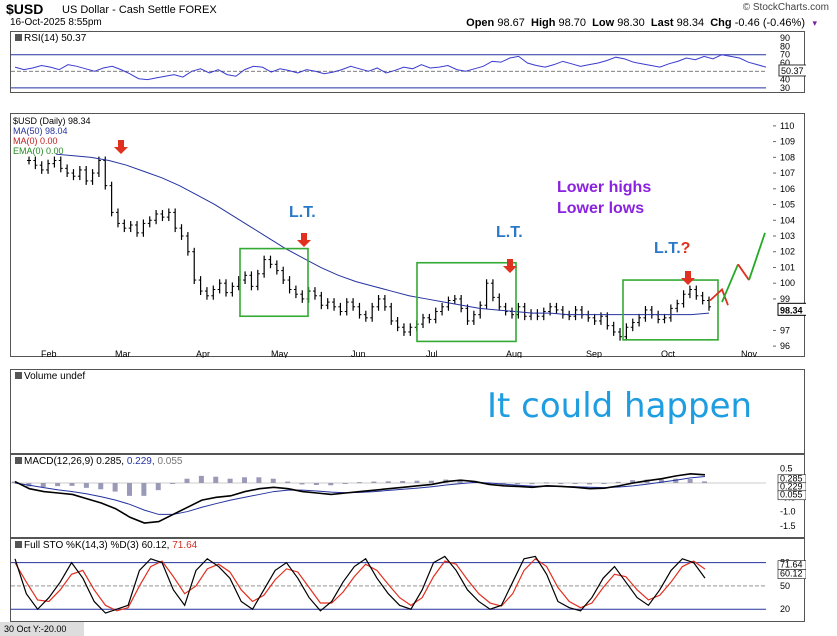 This screenshot has height=636, width=837. I want to click on rsi-tick-label: 30, so click(785, 88).